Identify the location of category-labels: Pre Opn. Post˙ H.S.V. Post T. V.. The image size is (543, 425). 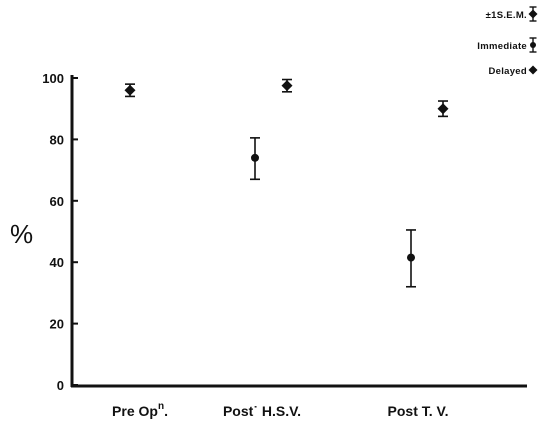
(280, 410).